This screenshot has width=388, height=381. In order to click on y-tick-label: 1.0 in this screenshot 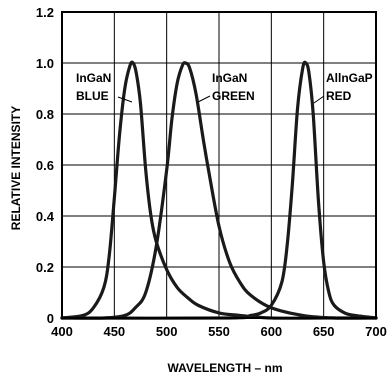, I will do `click(45, 63)`.